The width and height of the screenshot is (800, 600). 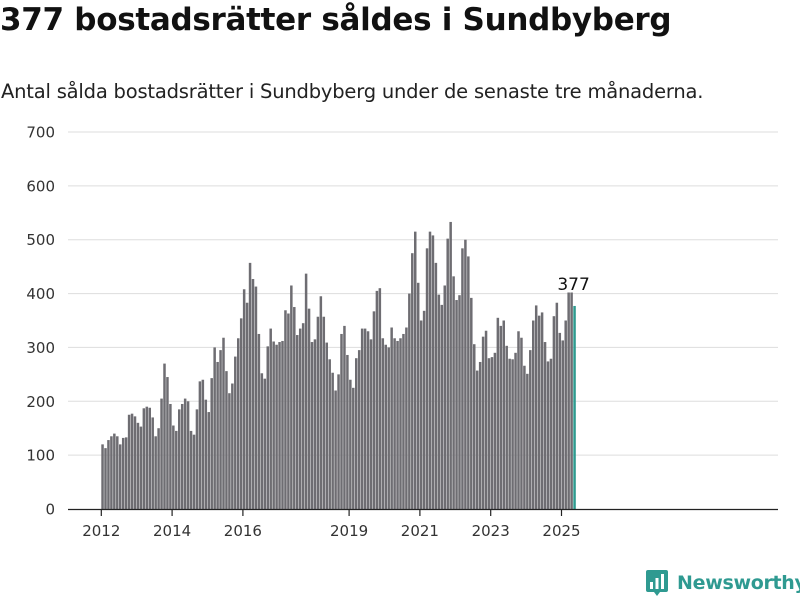 I want to click on y-tick-label: 600, so click(x=40, y=186).